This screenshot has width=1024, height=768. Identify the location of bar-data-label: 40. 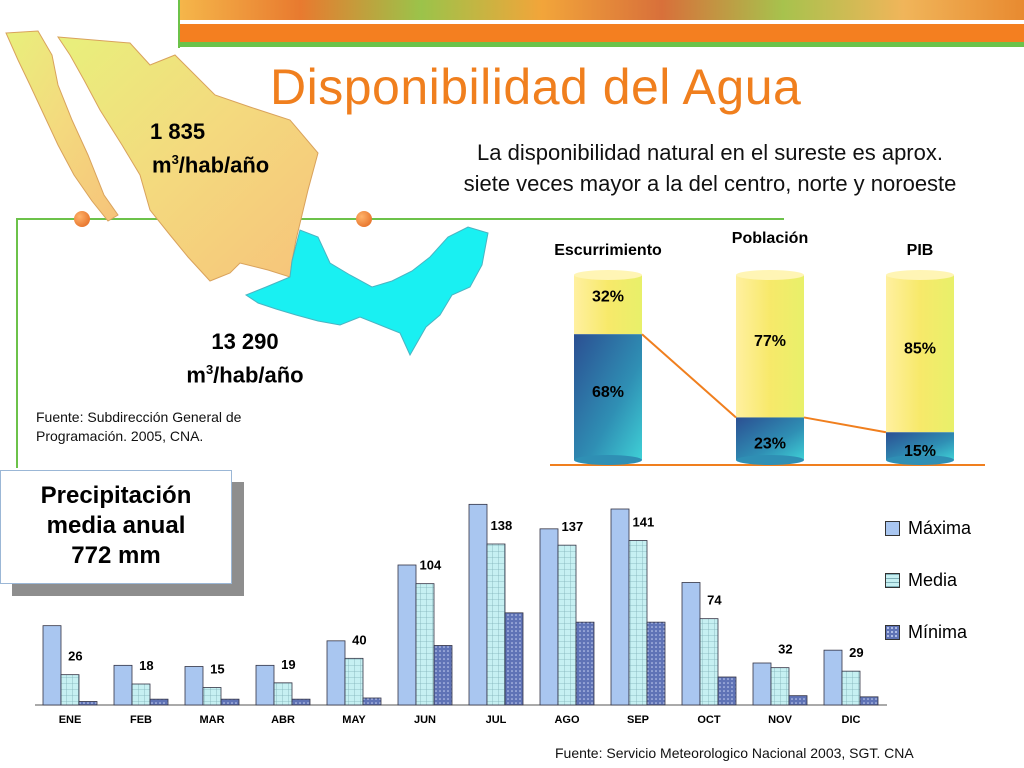
(359, 639).